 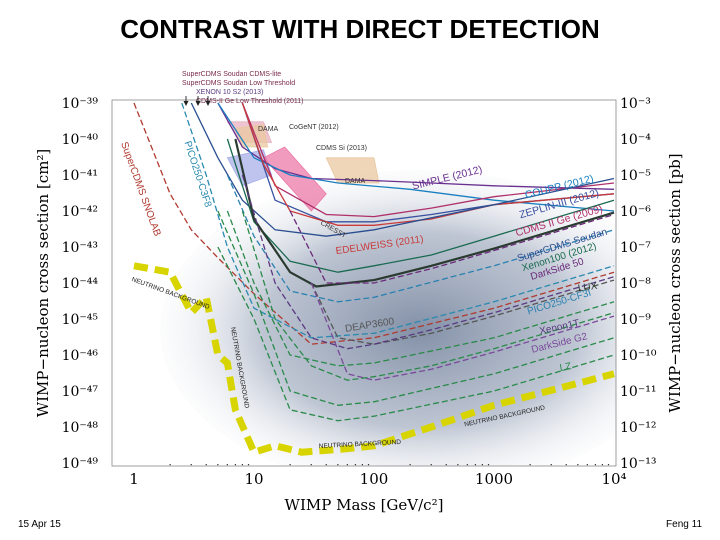 I want to click on region-label-group-cogent: CoGeNT (2012), so click(x=314, y=127).